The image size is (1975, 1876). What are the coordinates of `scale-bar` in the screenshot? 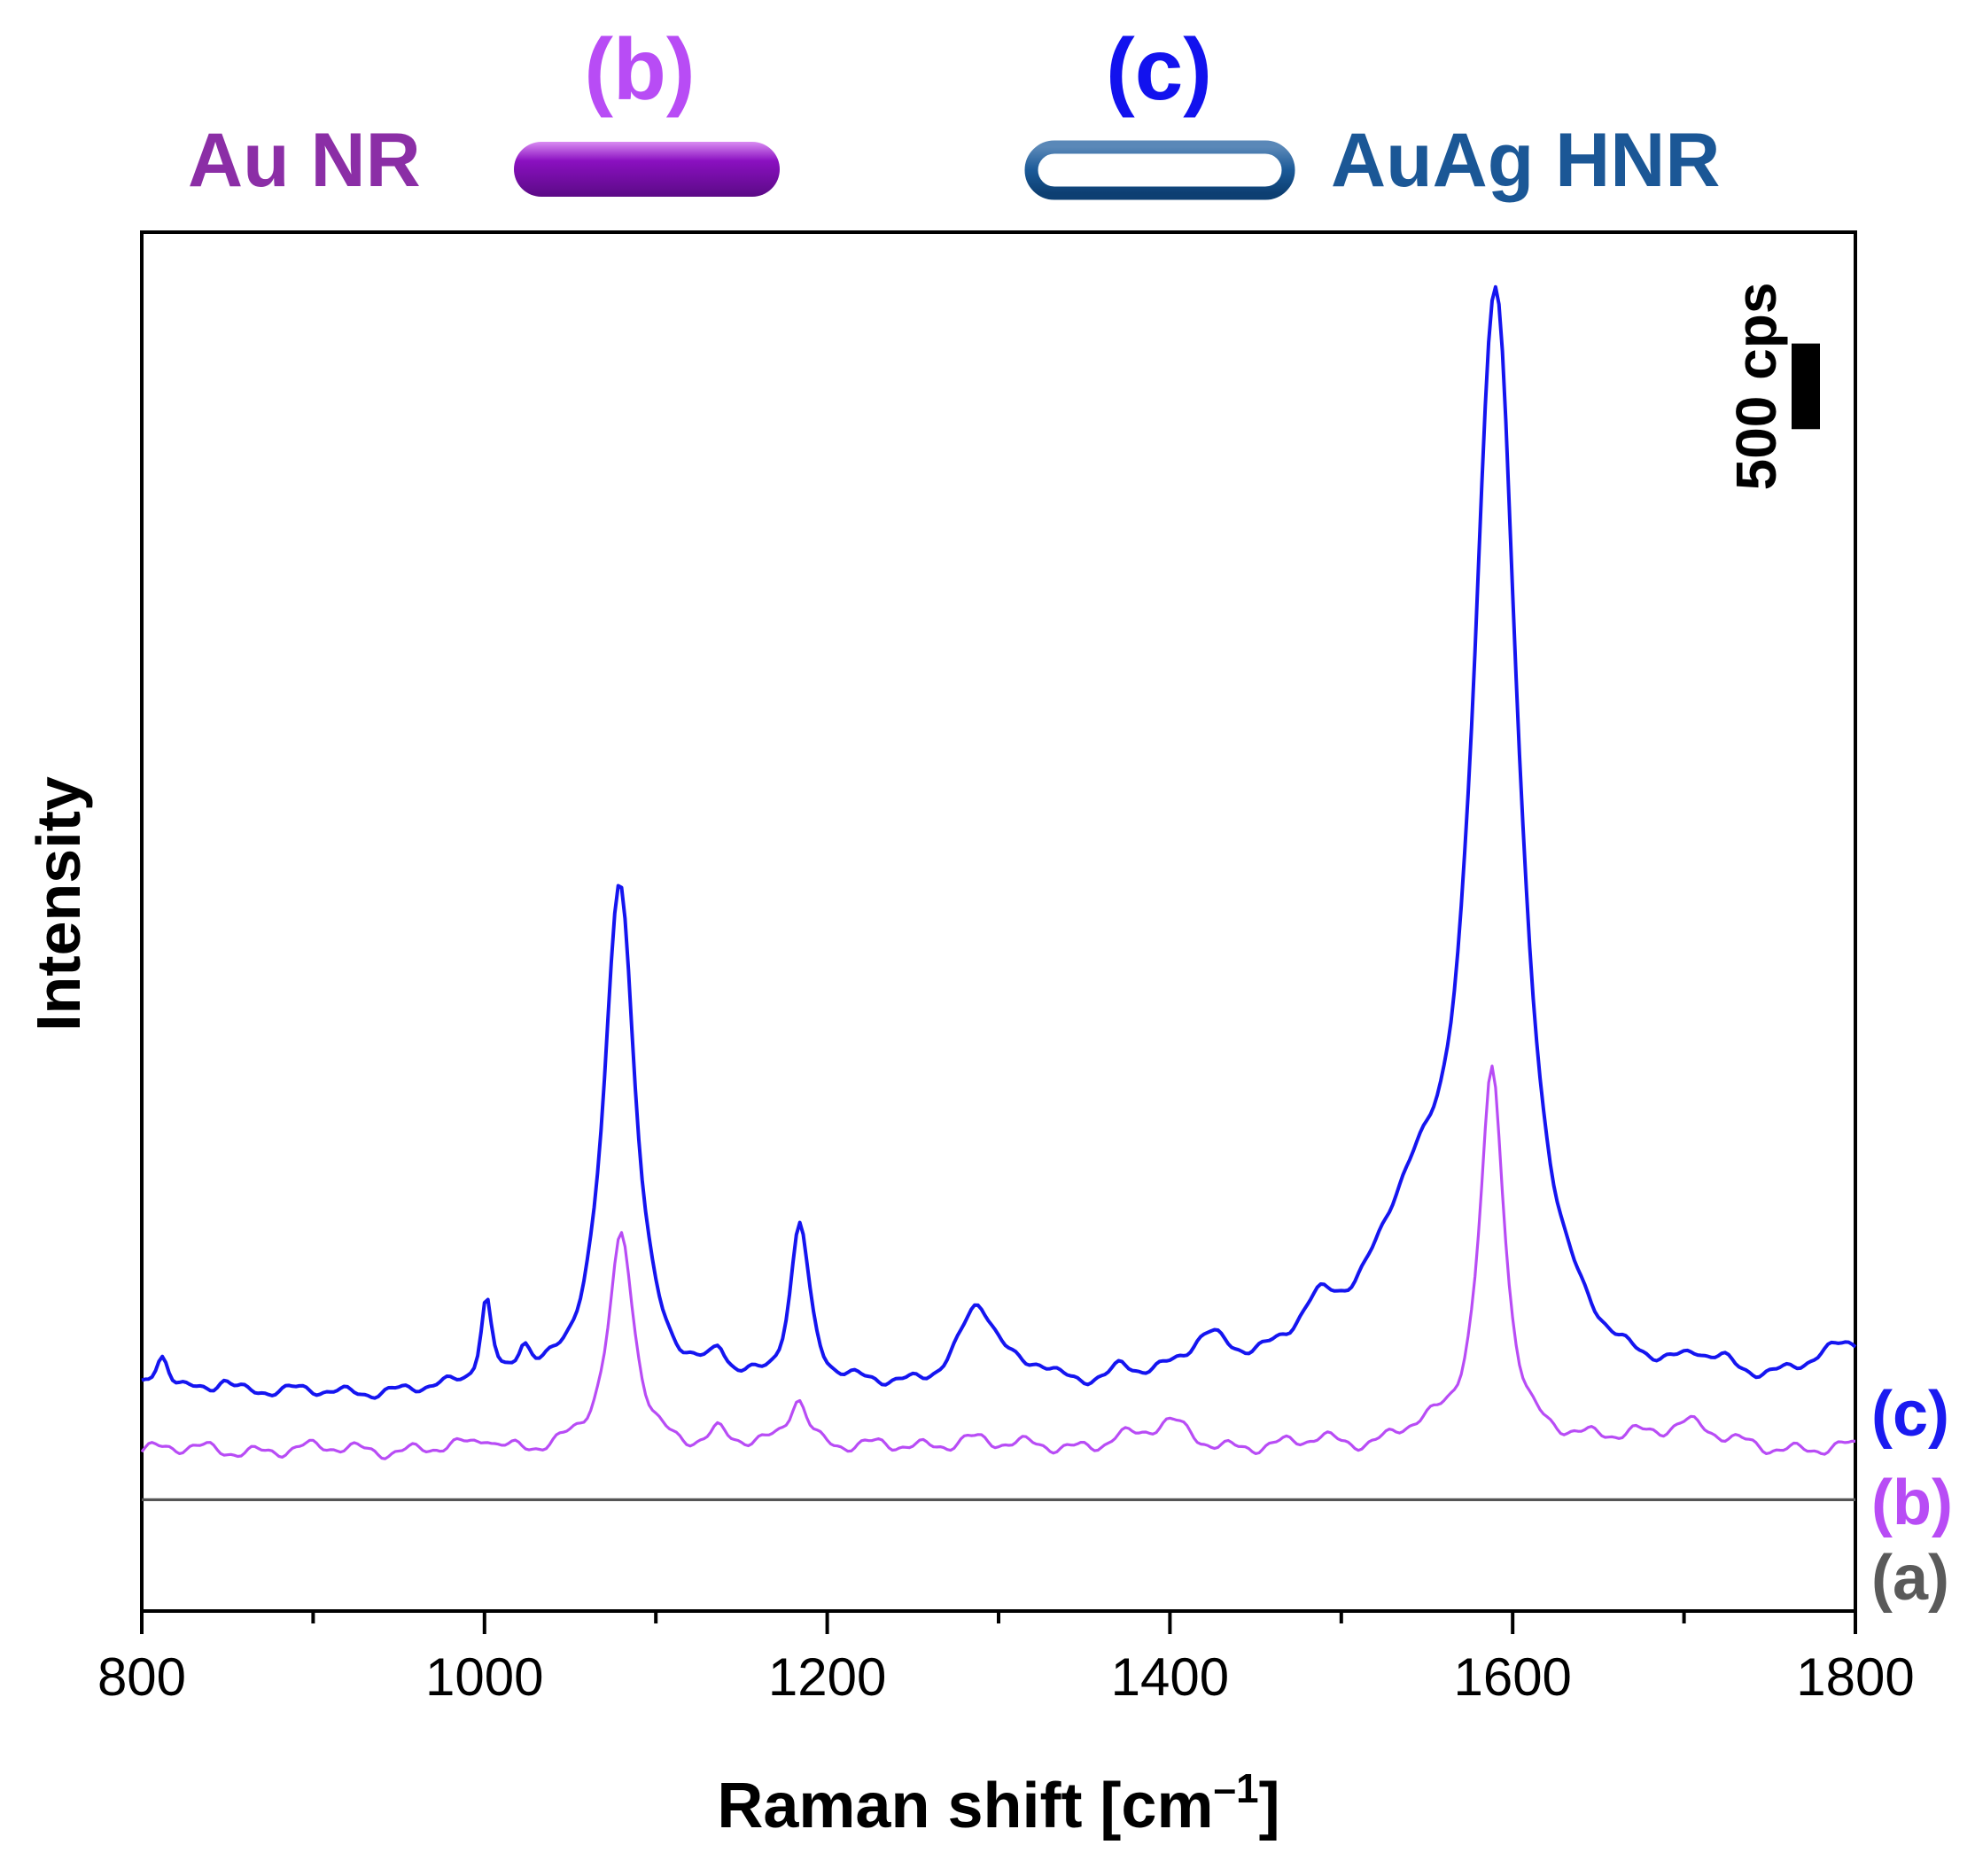 It's located at (1806, 386).